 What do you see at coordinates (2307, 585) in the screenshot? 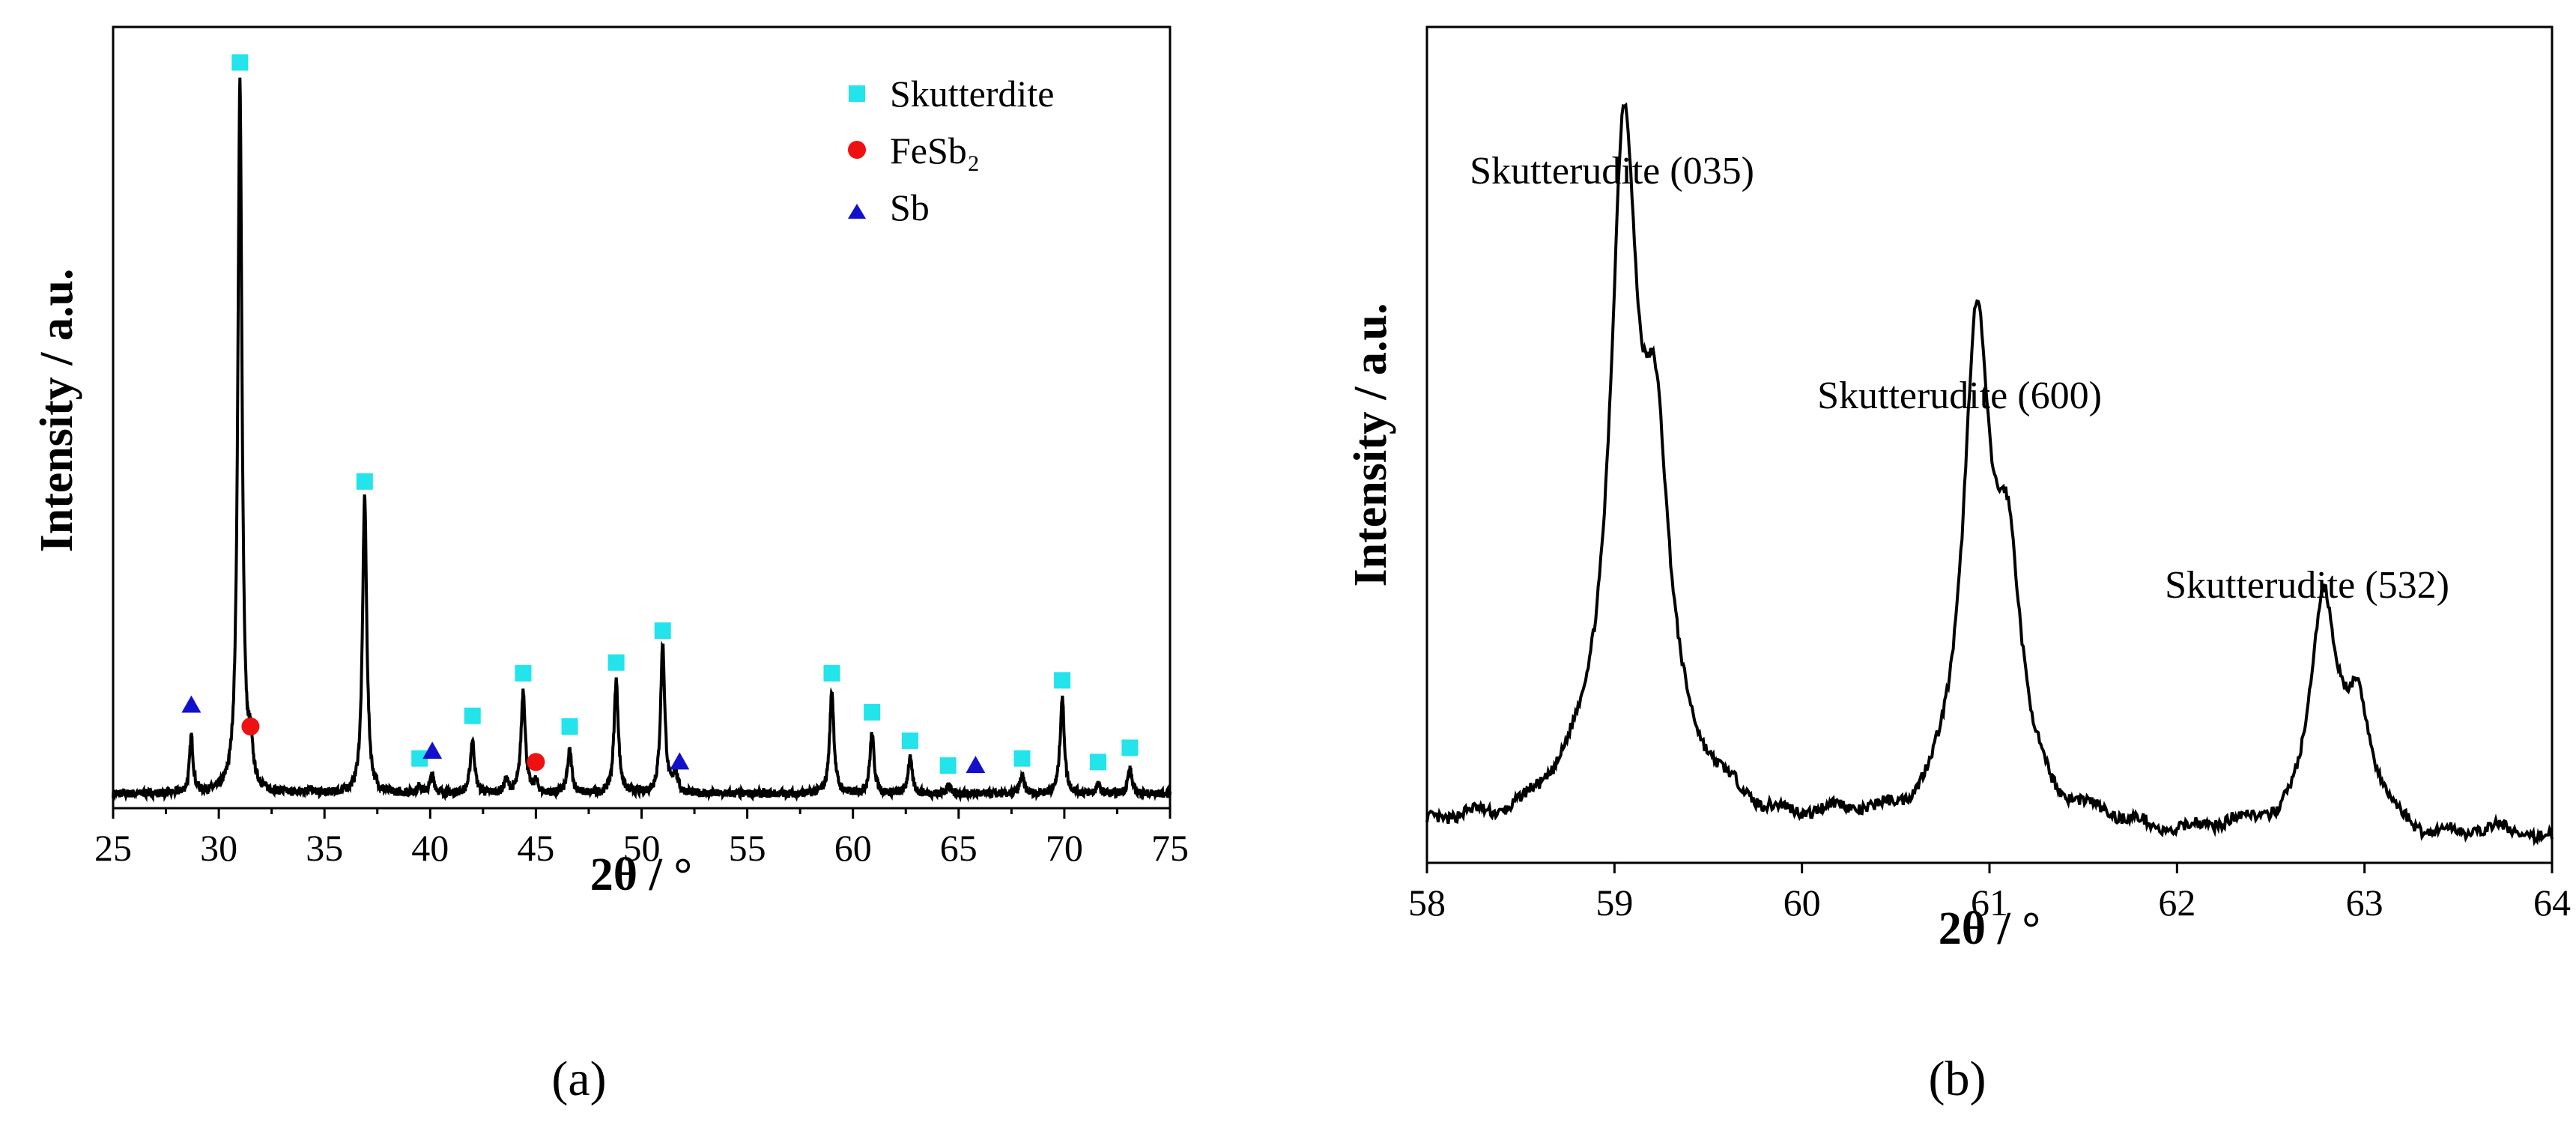
I see `annotation-skutterudite-532: Skutterudite (532)` at bounding box center [2307, 585].